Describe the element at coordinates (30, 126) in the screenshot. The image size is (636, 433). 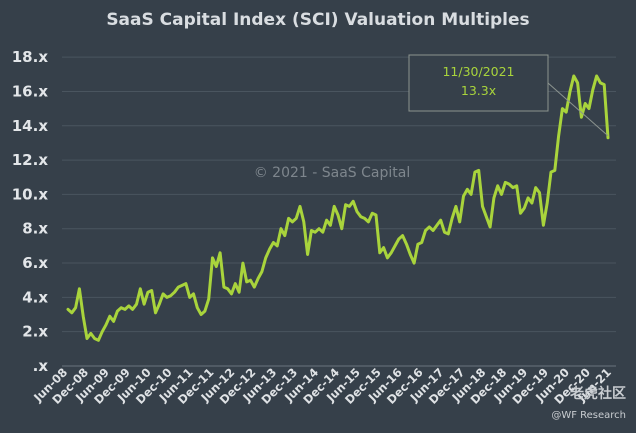
I see `y-tick-label: 14.x` at that location.